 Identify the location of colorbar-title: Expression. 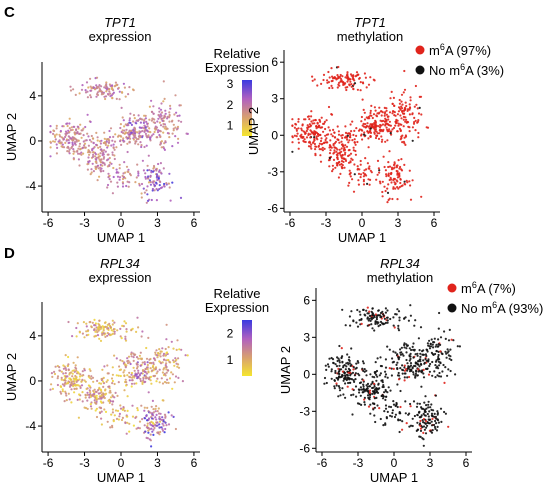
(237, 67).